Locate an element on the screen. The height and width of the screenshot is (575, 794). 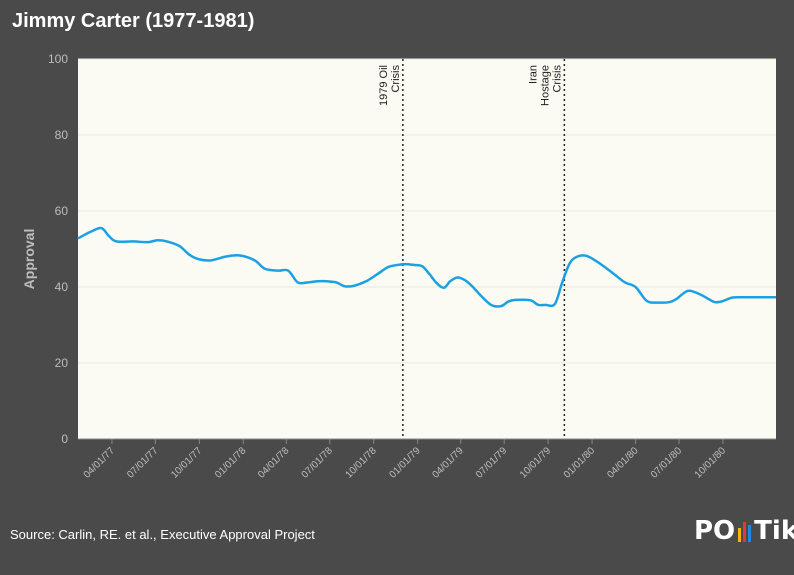
politik-logo: PO Tik is located at coordinates (744, 531).